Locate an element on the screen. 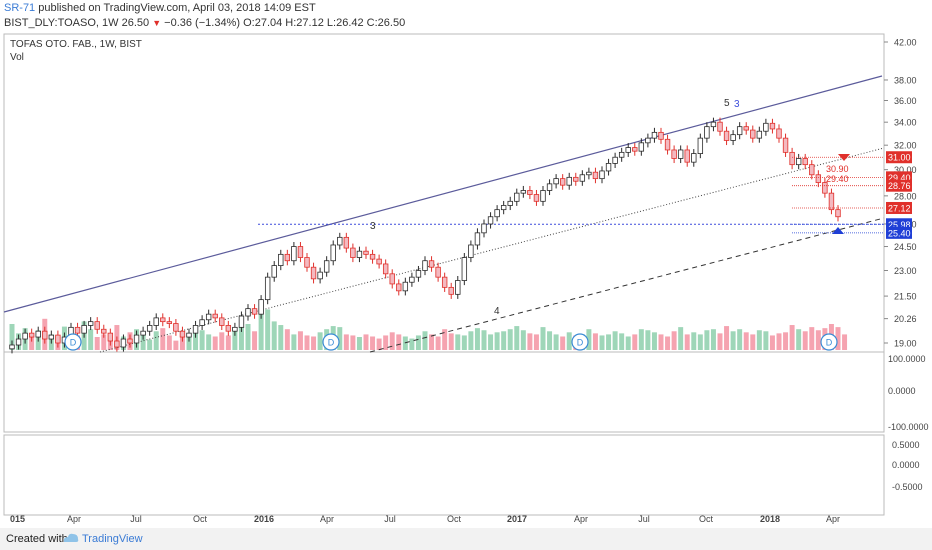 The width and height of the screenshot is (932, 550). panel-title: TOFAS OTO. FAB., 1W, BIST is located at coordinates (76, 44).